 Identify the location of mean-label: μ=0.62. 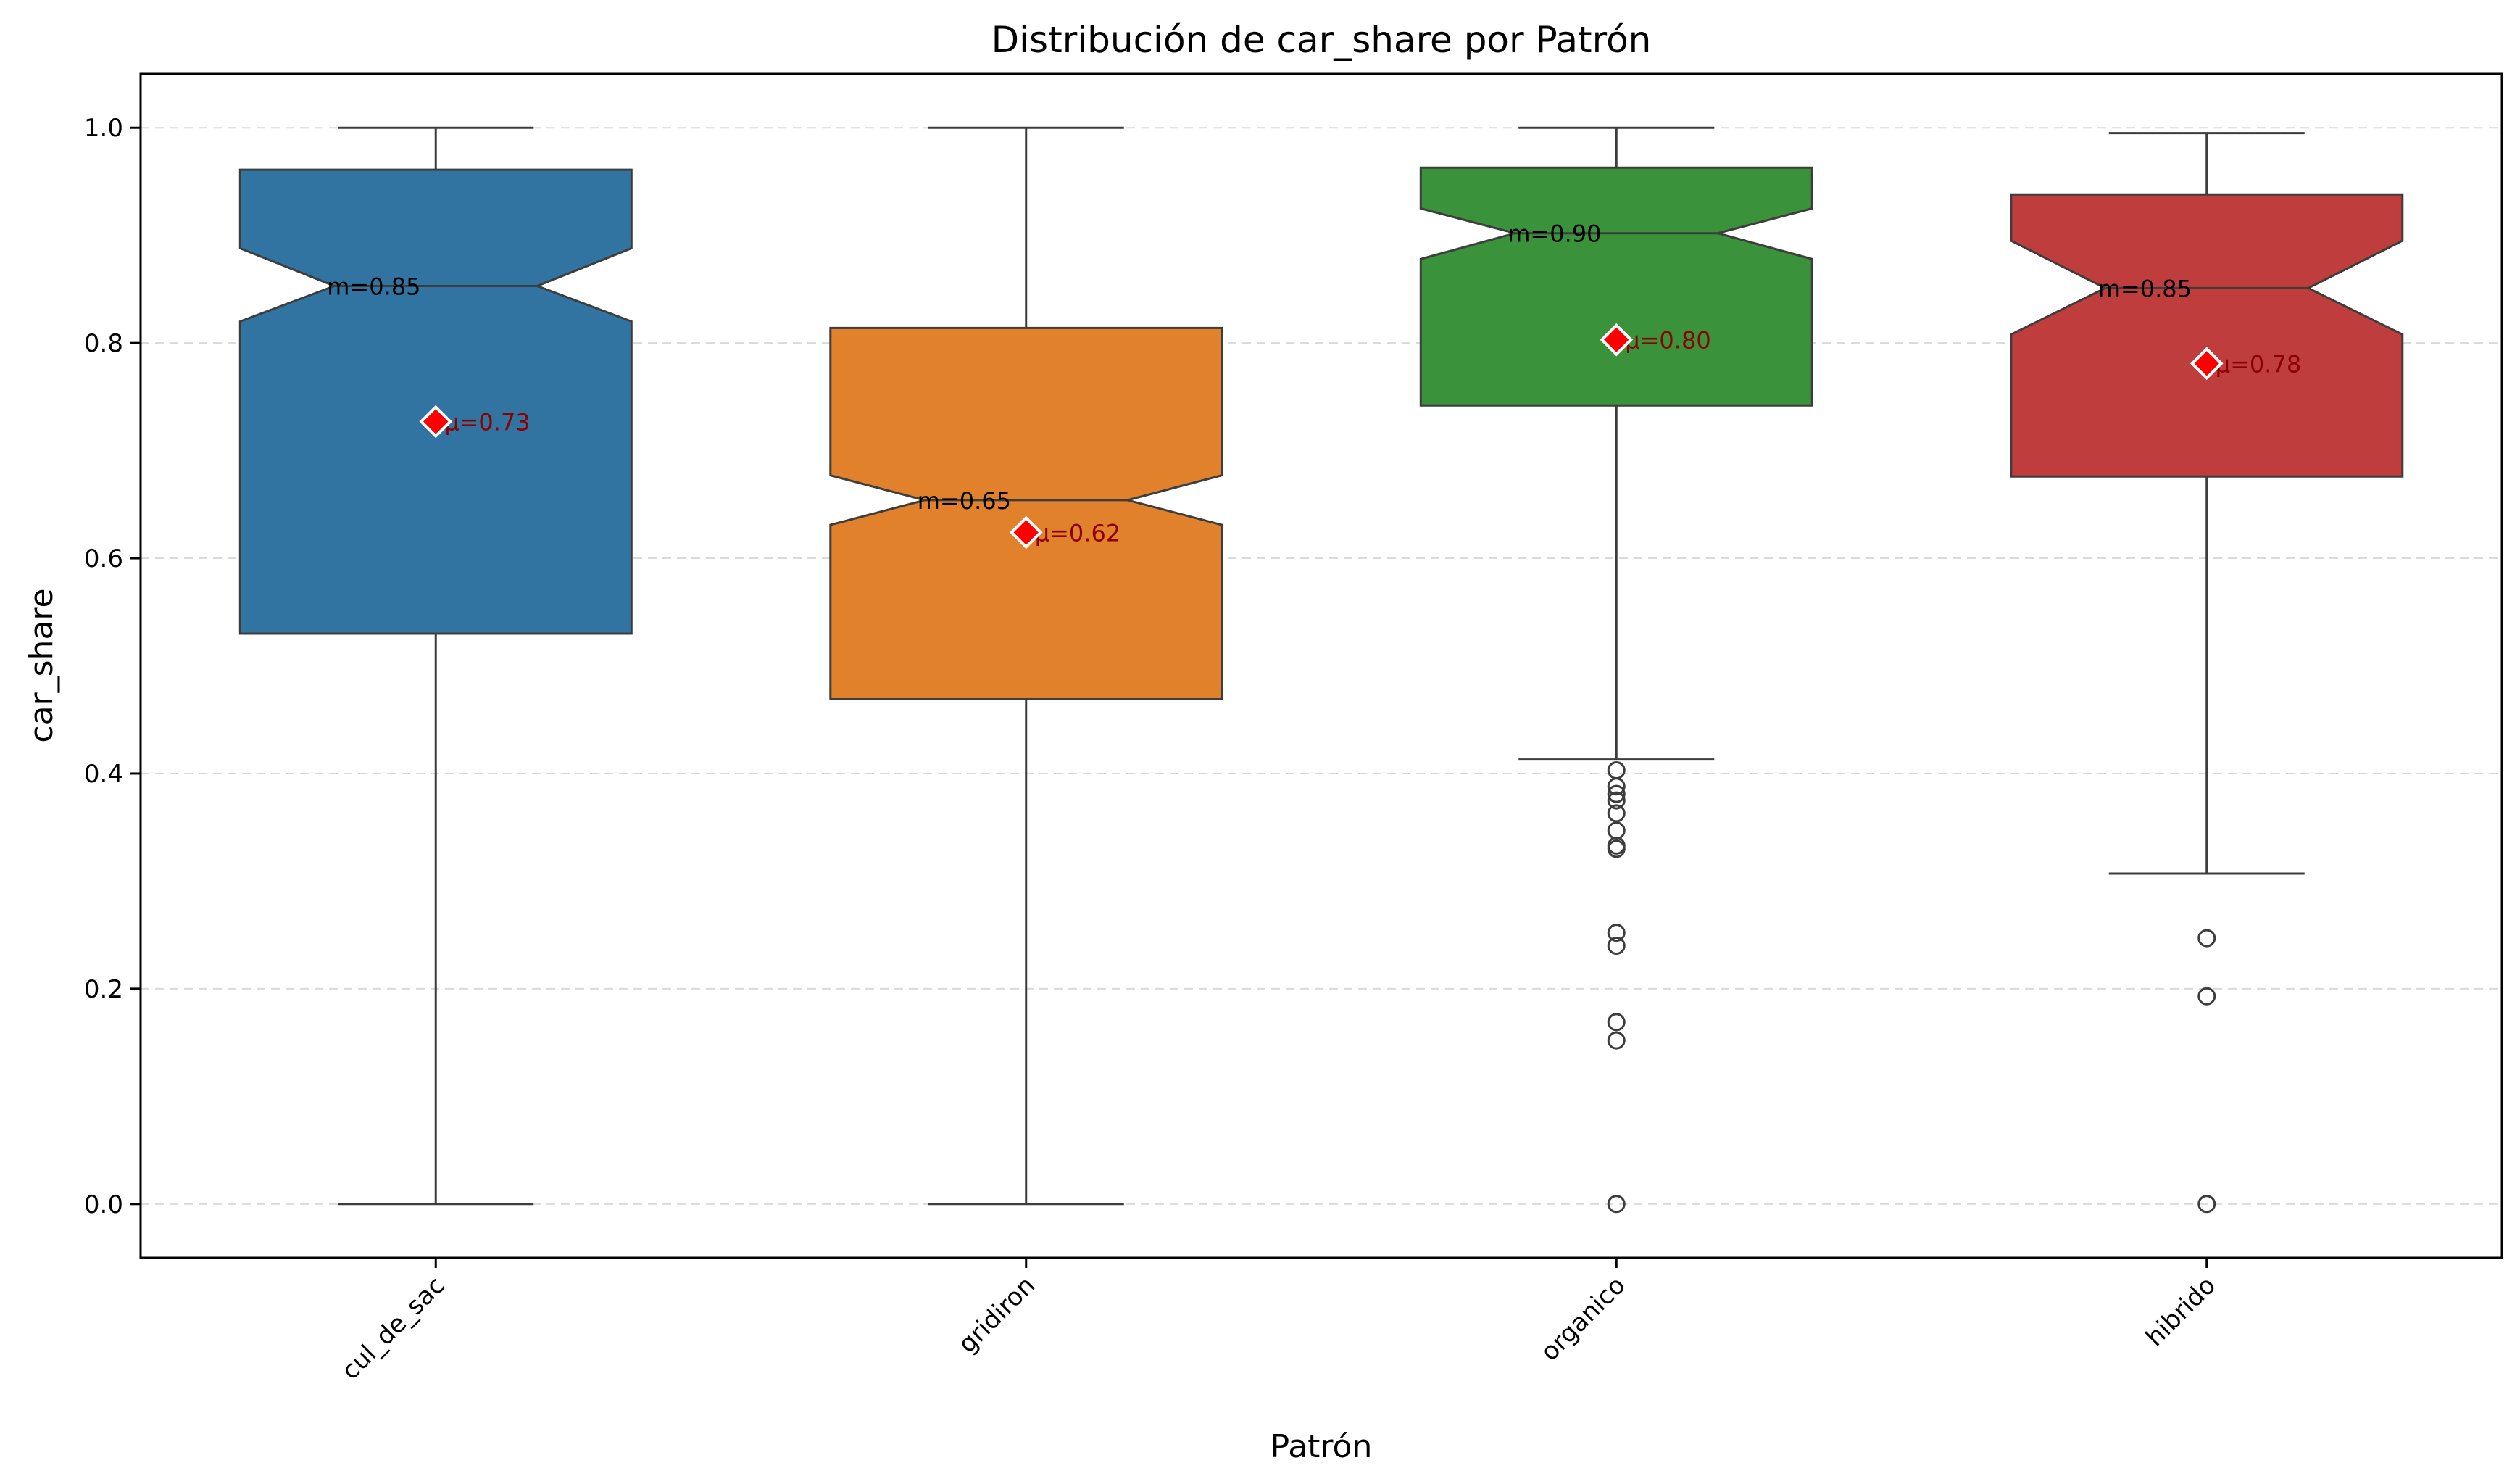
(1077, 533).